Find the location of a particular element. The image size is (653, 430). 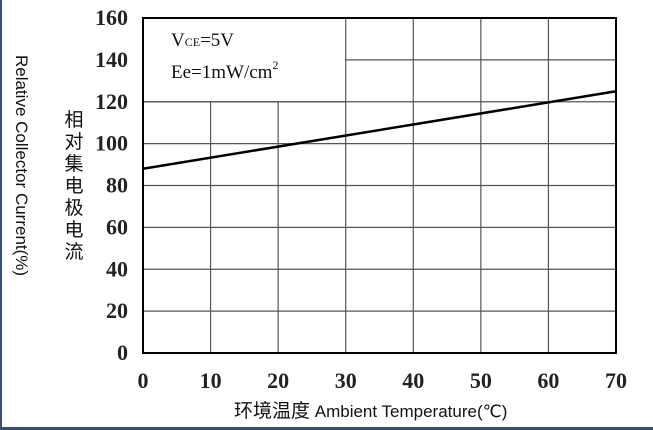

y-tick-label: 120 is located at coordinates (111, 101).